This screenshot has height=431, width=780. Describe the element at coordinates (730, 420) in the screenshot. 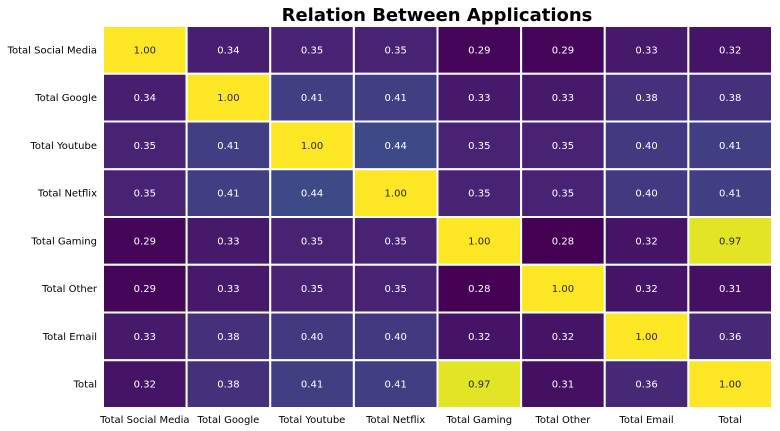

I see `x-tick-label: Total` at that location.